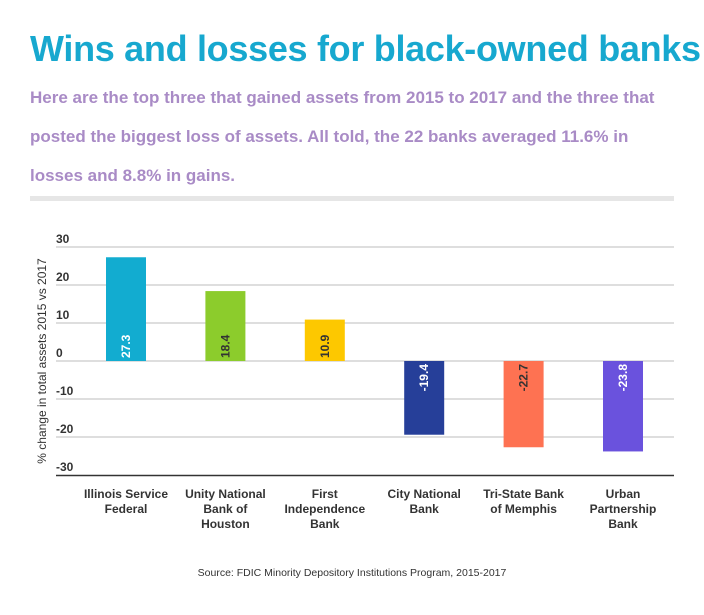 The height and width of the screenshot is (615, 704). I want to click on x-category-label: City National Bank, so click(424, 501).